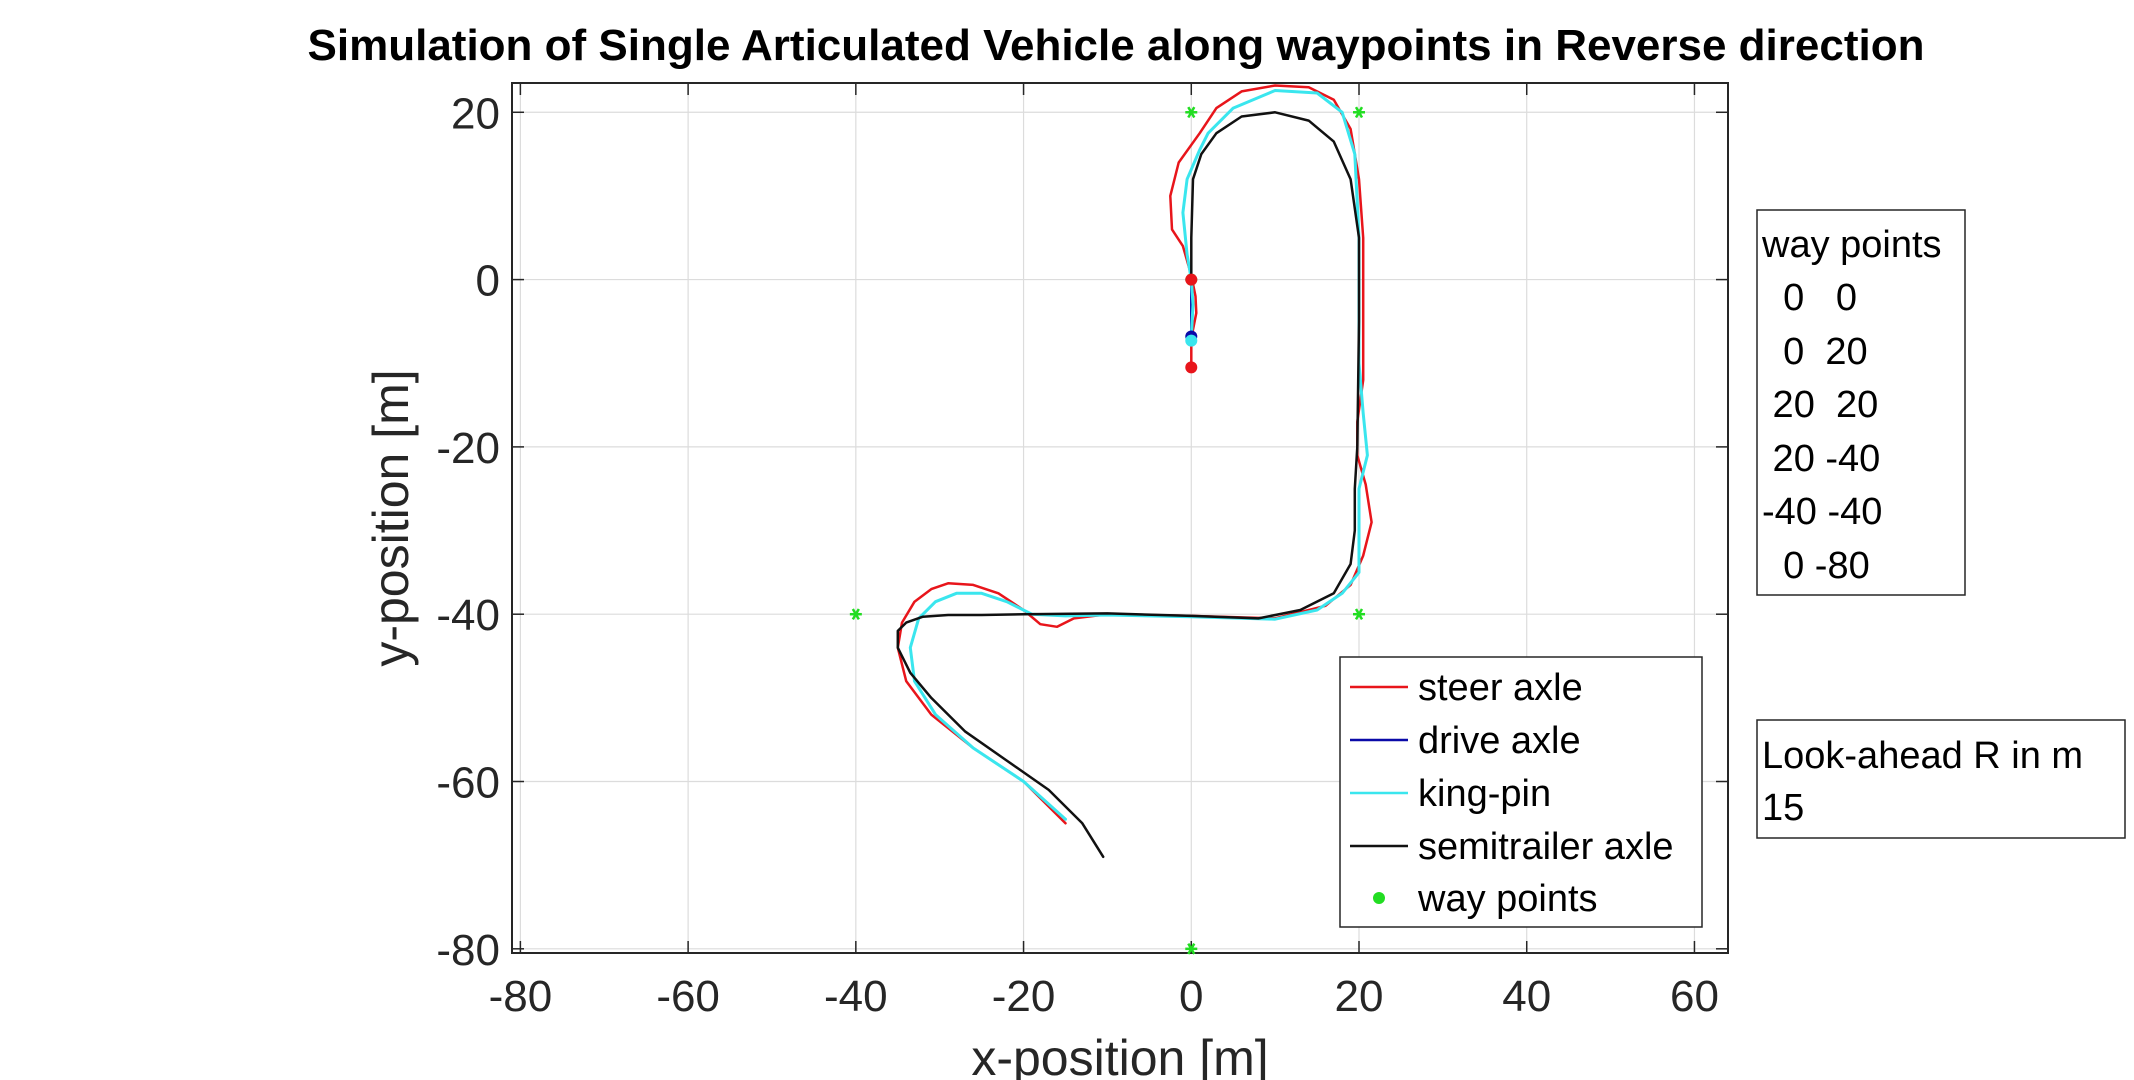 The height and width of the screenshot is (1080, 2134). Describe the element at coordinates (1922, 756) in the screenshot. I see `lookahead-label: Look-ahead R in m` at that location.